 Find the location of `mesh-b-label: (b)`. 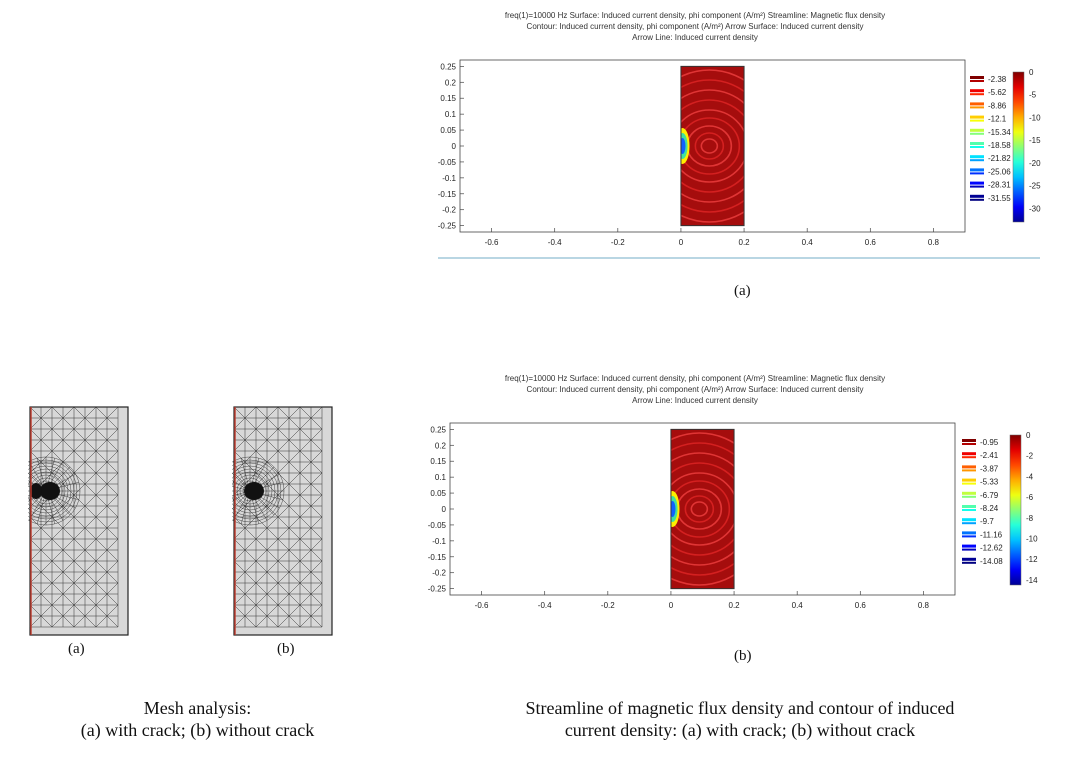

mesh-b-label: (b) is located at coordinates (286, 649).